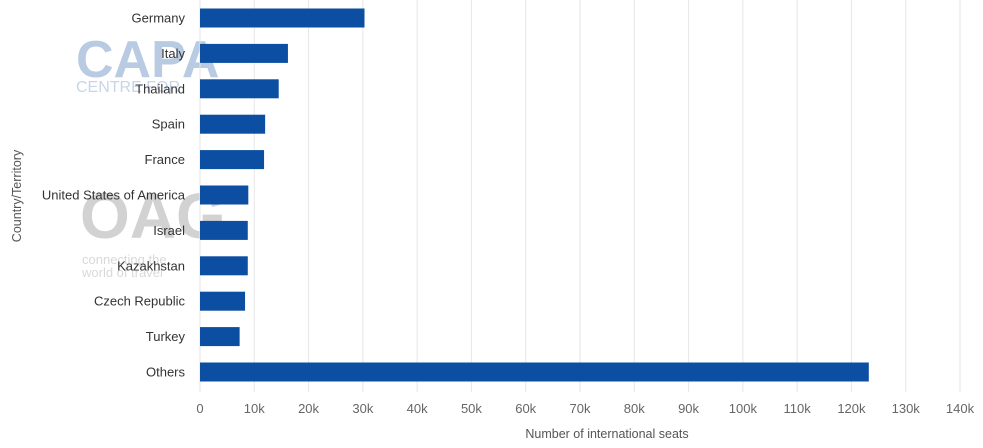 The height and width of the screenshot is (448, 983). What do you see at coordinates (165, 159) in the screenshot?
I see `category-label: France` at bounding box center [165, 159].